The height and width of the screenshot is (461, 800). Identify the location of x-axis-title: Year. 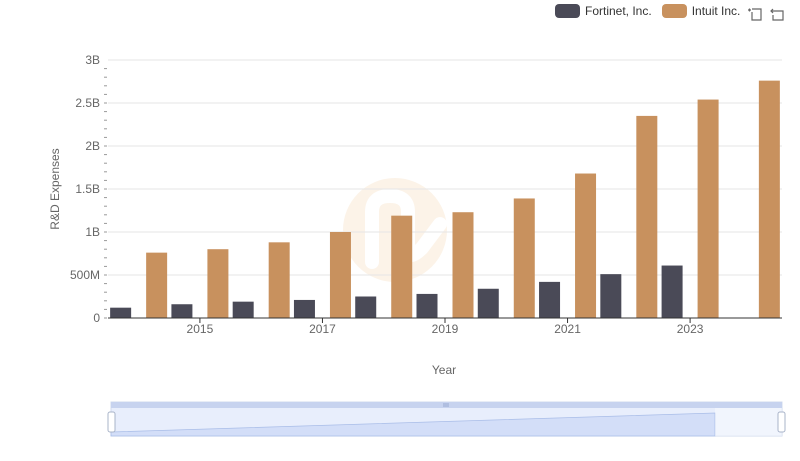
(444, 370).